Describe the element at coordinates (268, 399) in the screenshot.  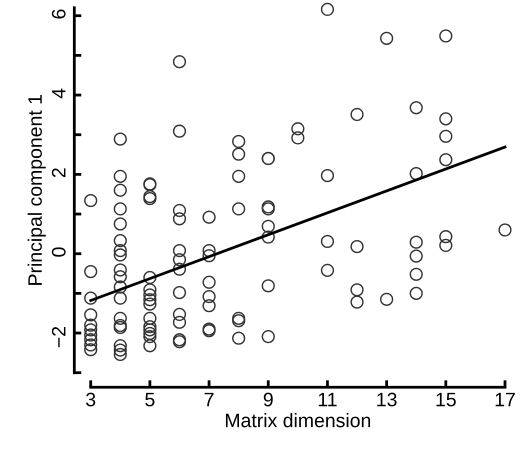
I see `x-tick-label: 9` at that location.